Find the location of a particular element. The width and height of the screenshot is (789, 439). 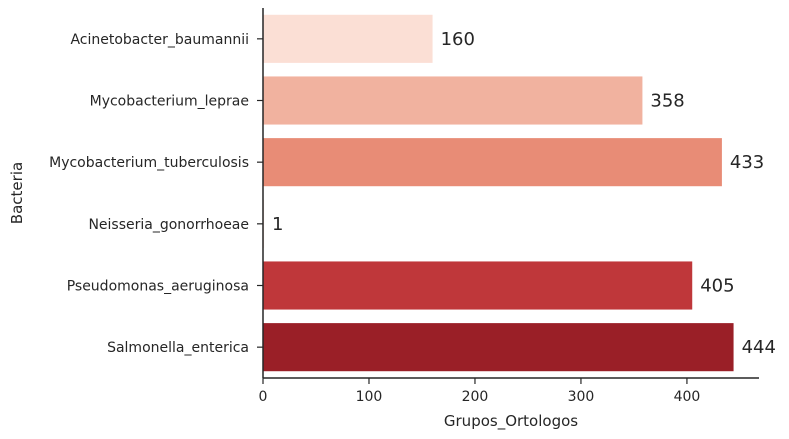

y-tick-label: Salmonella_enterica is located at coordinates (178, 348).